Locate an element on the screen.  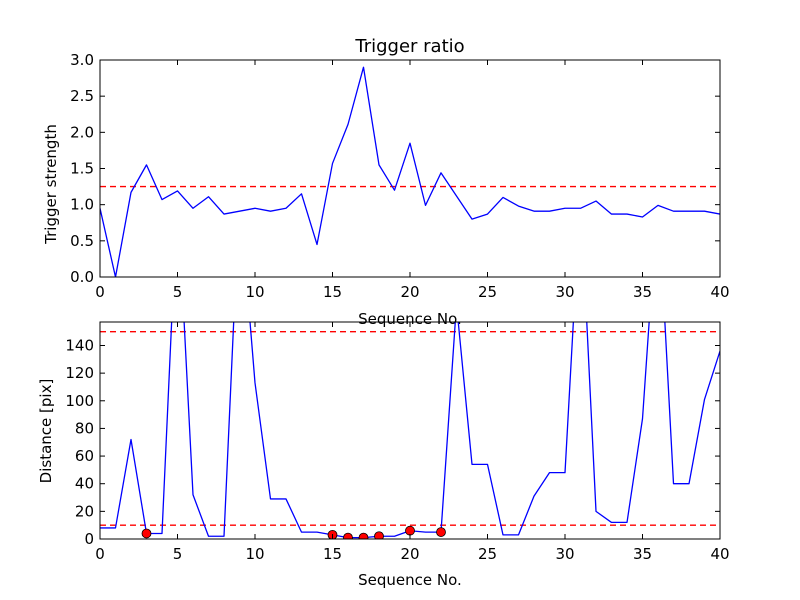
y-tick-label: 0 is located at coordinates (89, 539).